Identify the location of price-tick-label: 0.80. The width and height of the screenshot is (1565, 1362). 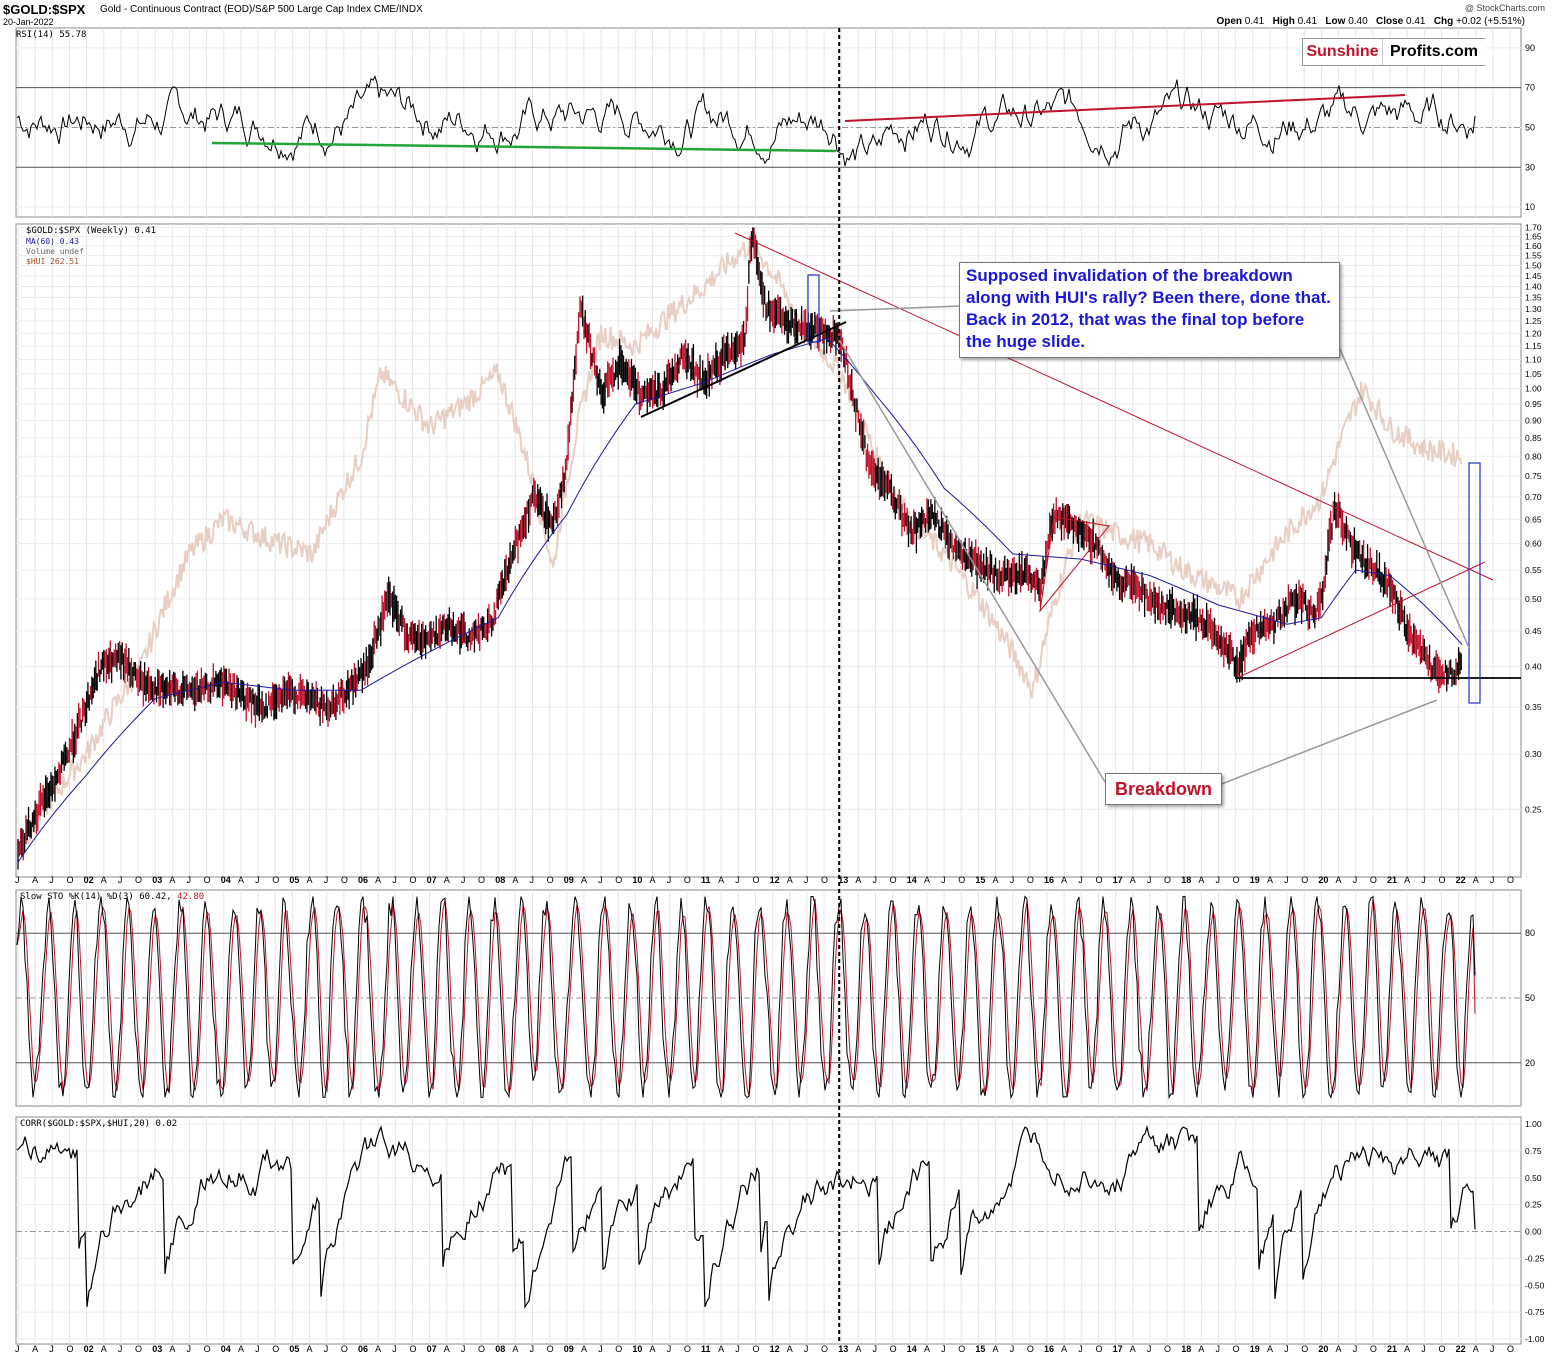
(1533, 456).